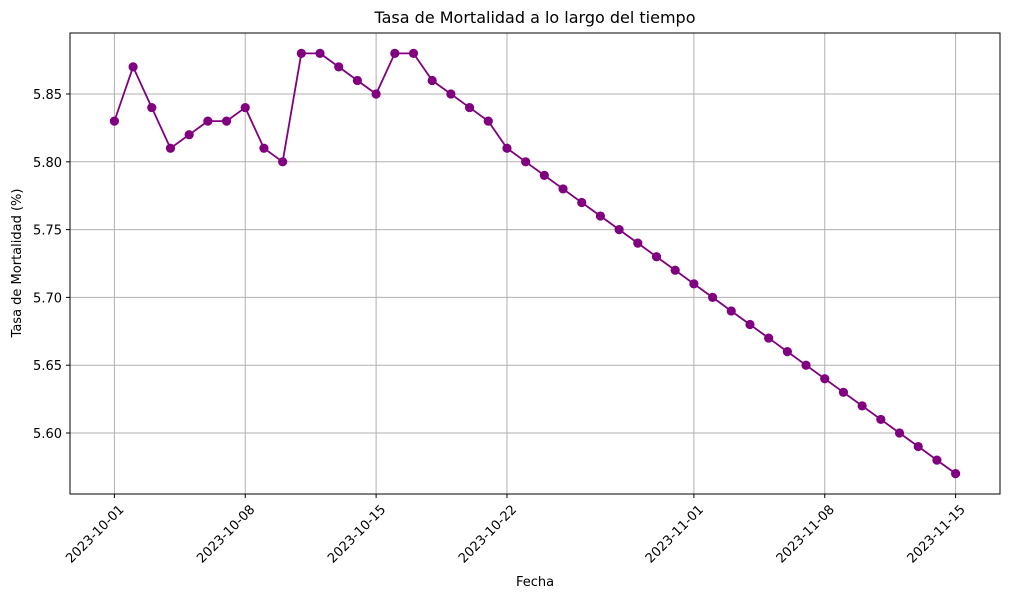 Image resolution: width=1010 pixels, height=600 pixels. I want to click on y-tick-label: 5.85, so click(47, 95).